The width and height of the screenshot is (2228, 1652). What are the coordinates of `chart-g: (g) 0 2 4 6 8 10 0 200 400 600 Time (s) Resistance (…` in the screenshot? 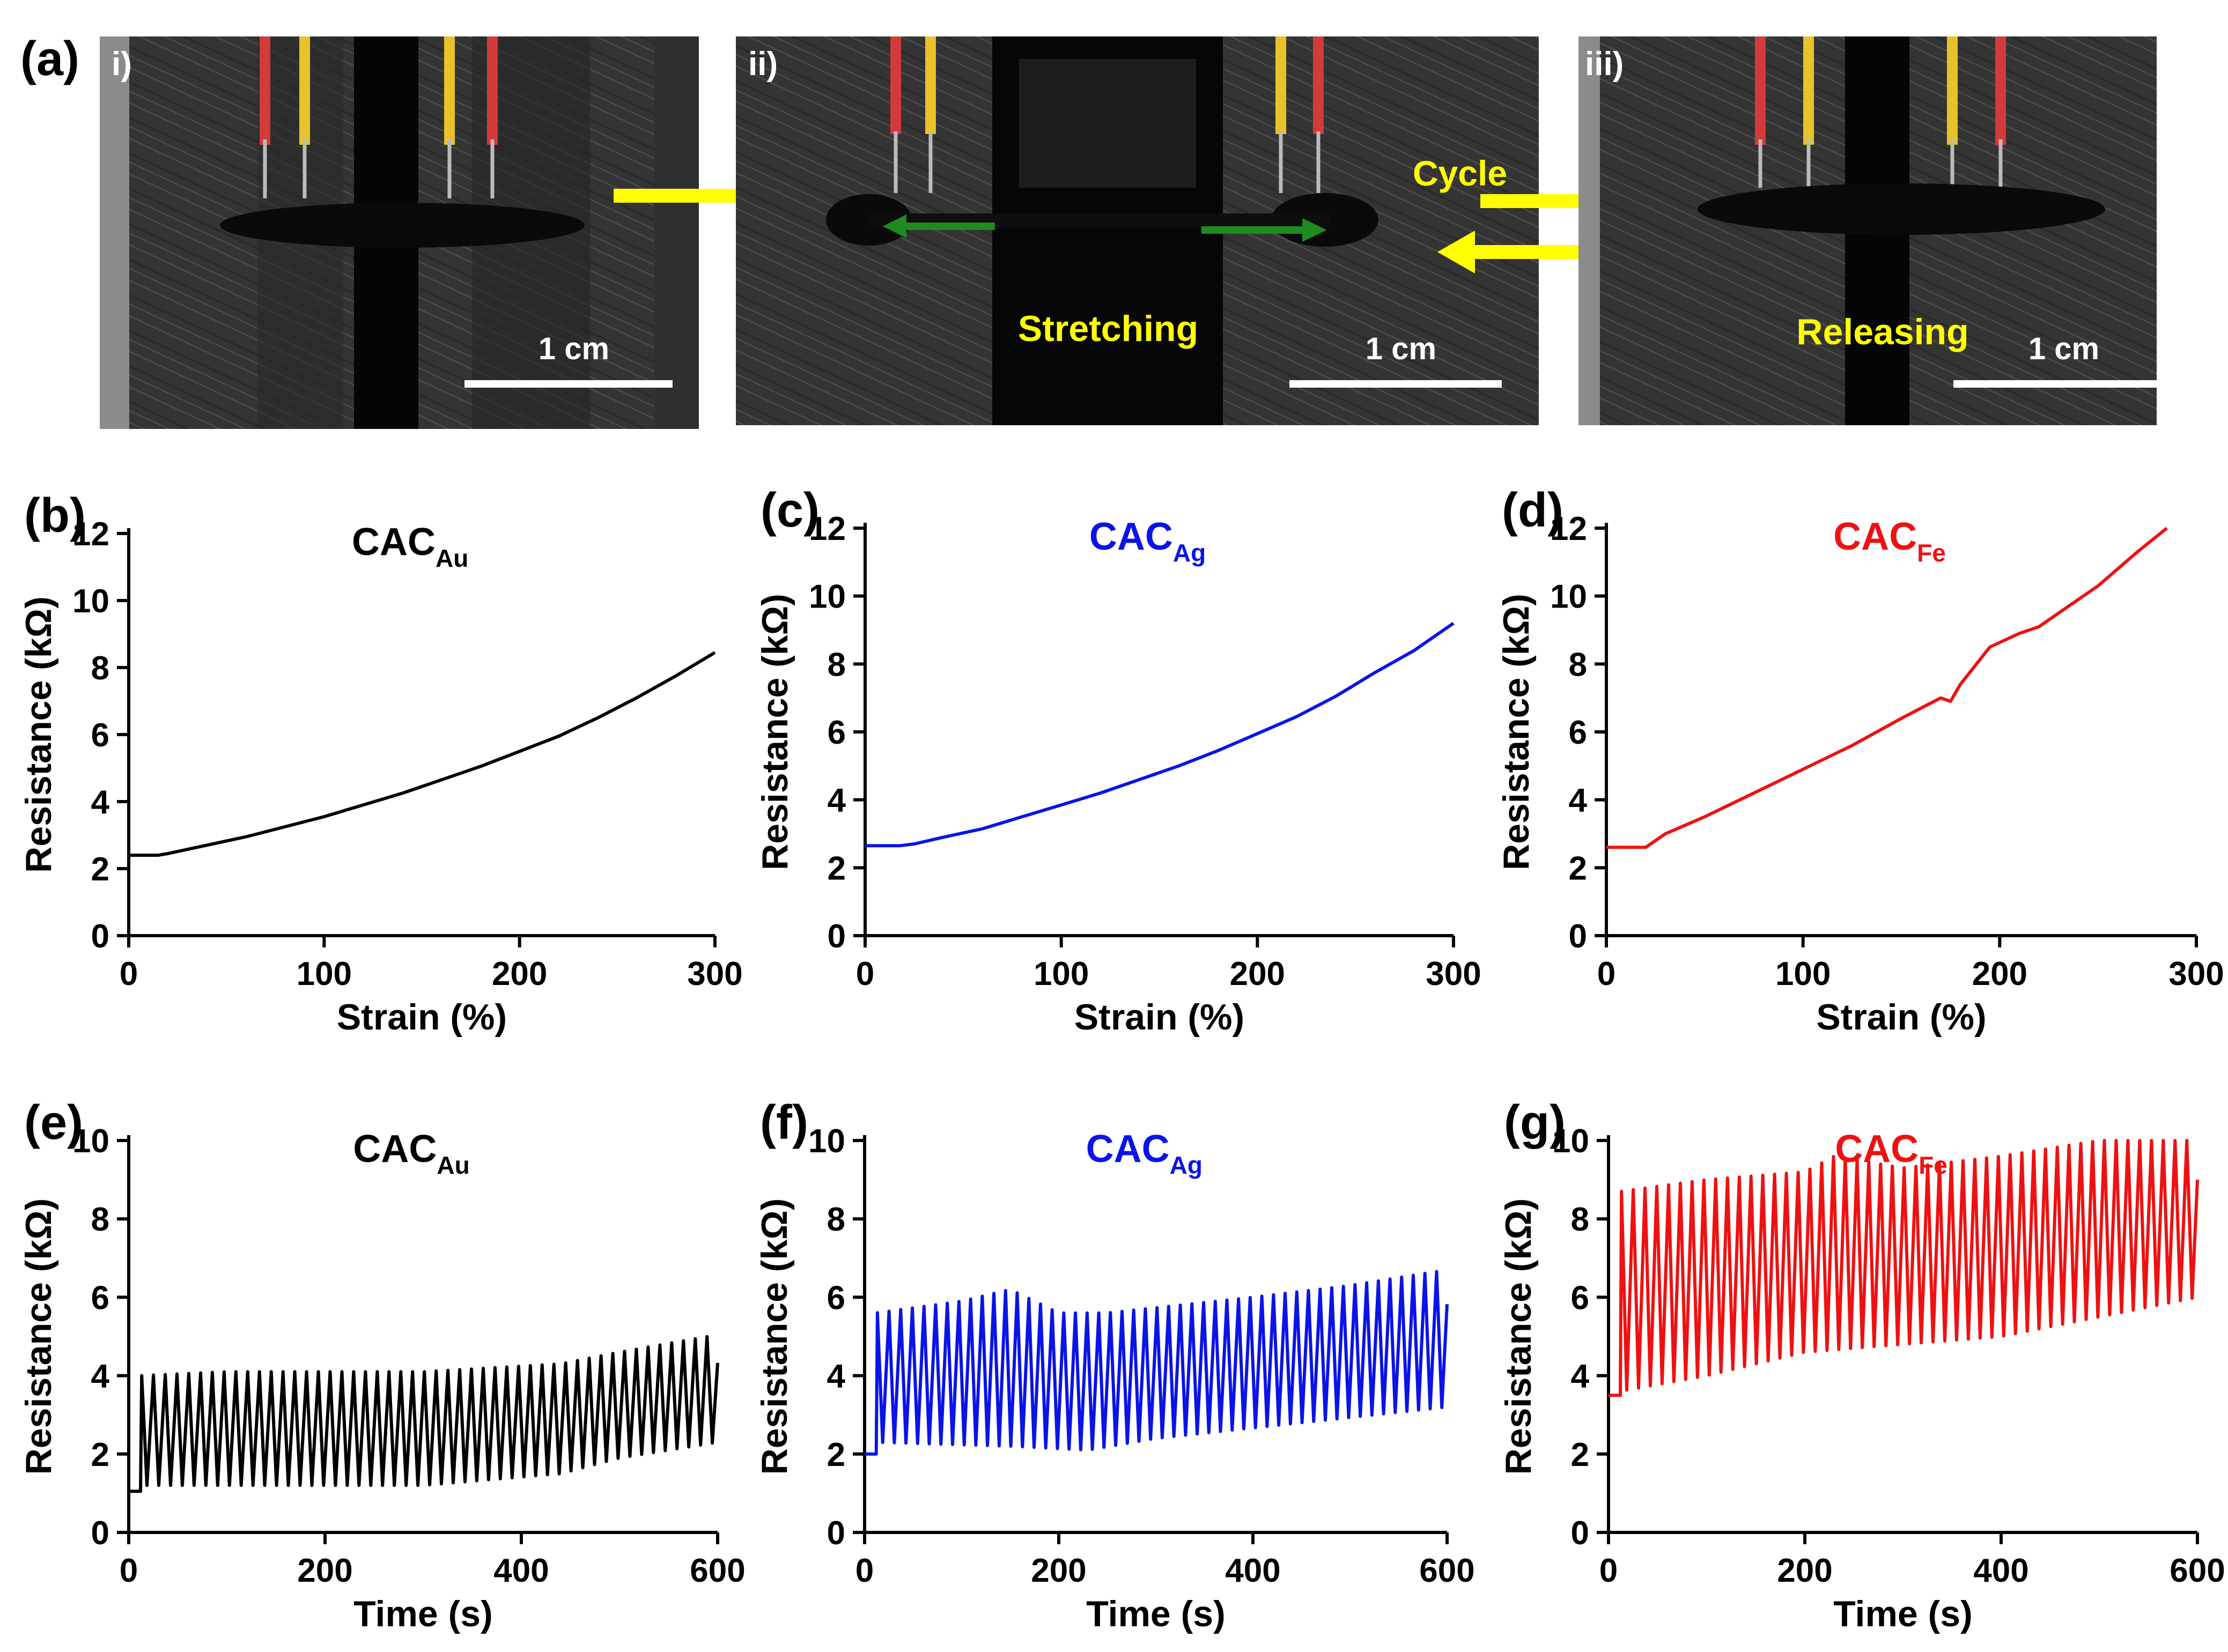 It's located at (1861, 1365).